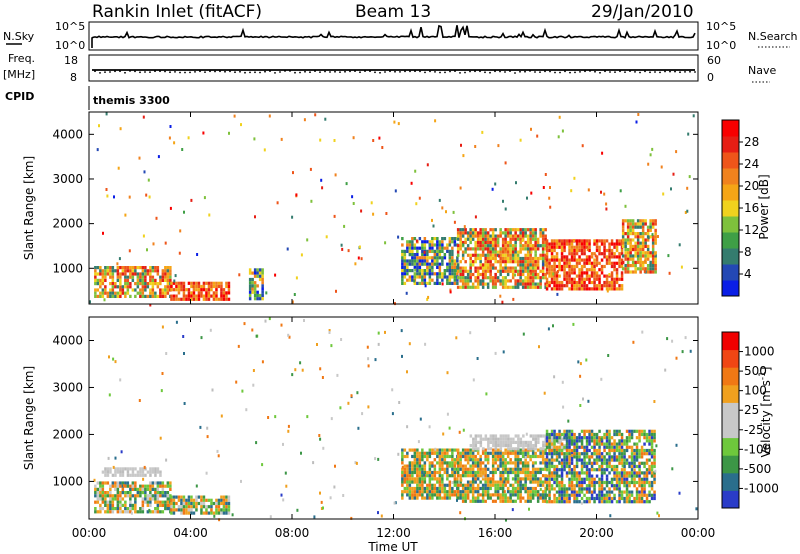  I want to click on nave-point, so click(660, 72).